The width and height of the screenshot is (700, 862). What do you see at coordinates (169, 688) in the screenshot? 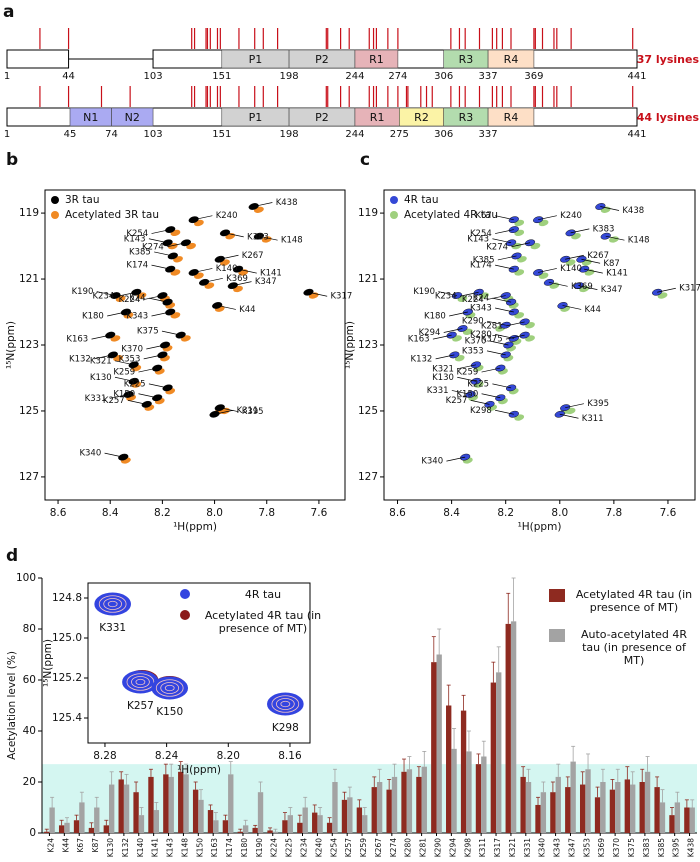
I see `contour-ring` at bounding box center [169, 688].